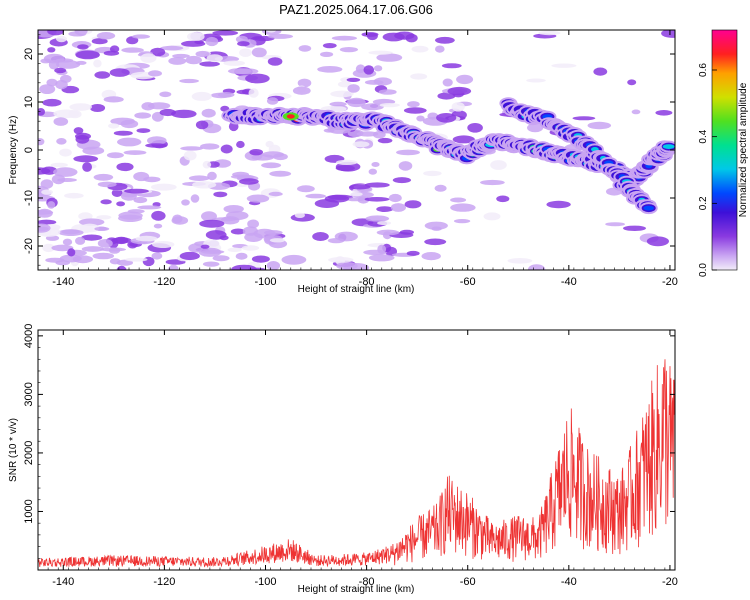 The image size is (750, 600). Describe the element at coordinates (29, 336) in the screenshot. I see `y-tick-label: 4000` at that location.